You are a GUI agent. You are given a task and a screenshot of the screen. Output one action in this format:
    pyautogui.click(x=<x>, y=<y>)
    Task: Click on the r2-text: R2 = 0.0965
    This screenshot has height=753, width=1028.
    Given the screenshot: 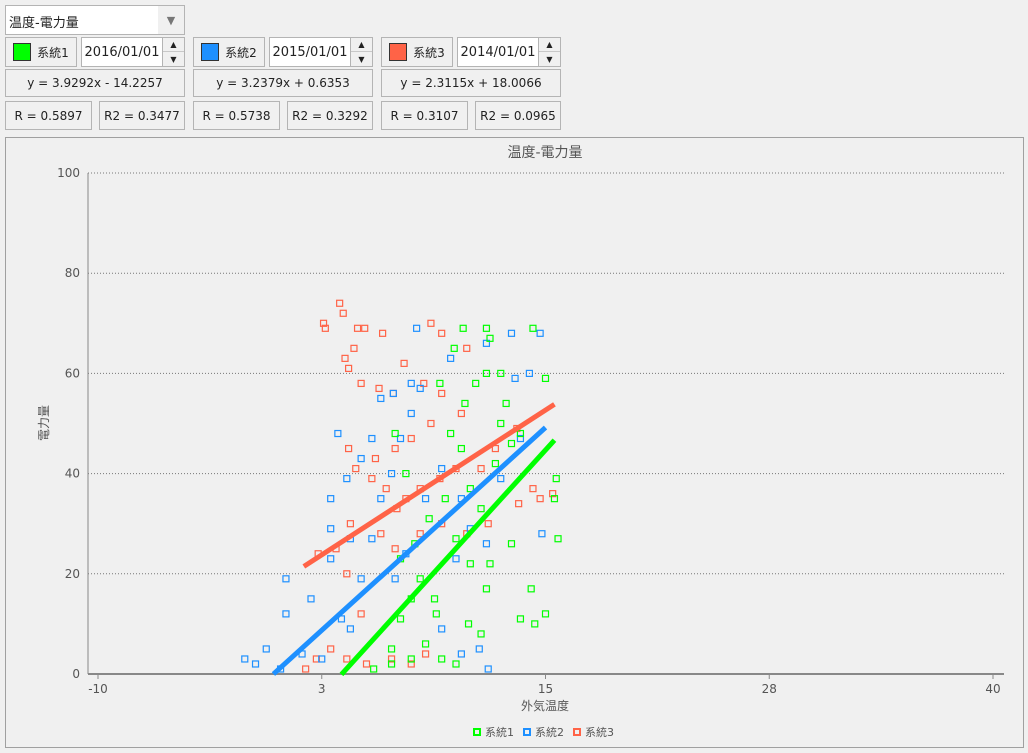 What is the action you would take?
    pyautogui.click(x=518, y=115)
    